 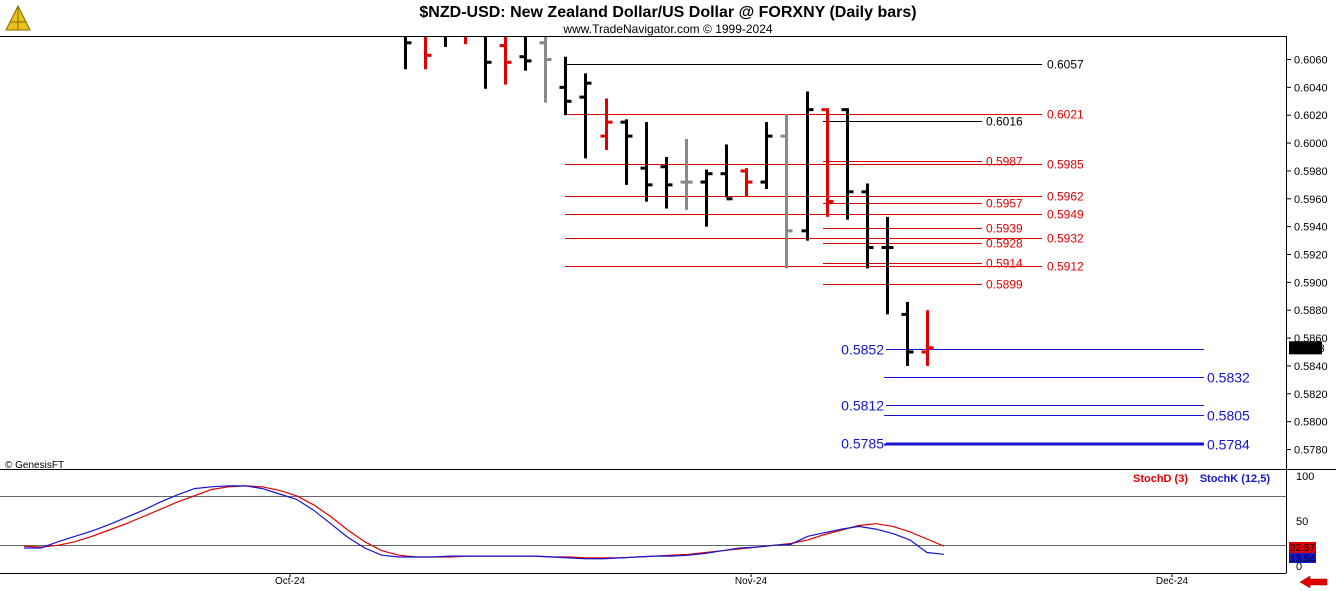 What do you see at coordinates (1311, 88) in the screenshot?
I see `price-tick-label: 0.6040` at bounding box center [1311, 88].